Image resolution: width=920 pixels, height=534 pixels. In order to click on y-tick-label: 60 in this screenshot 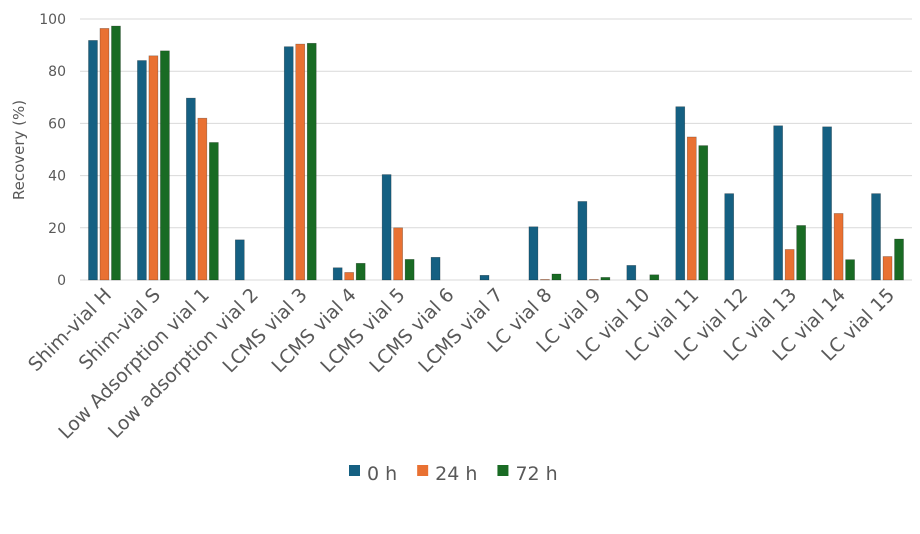, I will do `click(57, 124)`.